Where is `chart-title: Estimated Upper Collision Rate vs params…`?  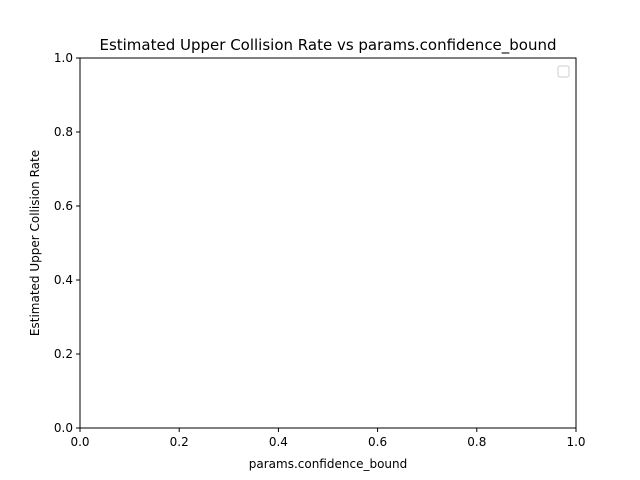 chart-title: Estimated Upper Collision Rate vs params… is located at coordinates (327, 45).